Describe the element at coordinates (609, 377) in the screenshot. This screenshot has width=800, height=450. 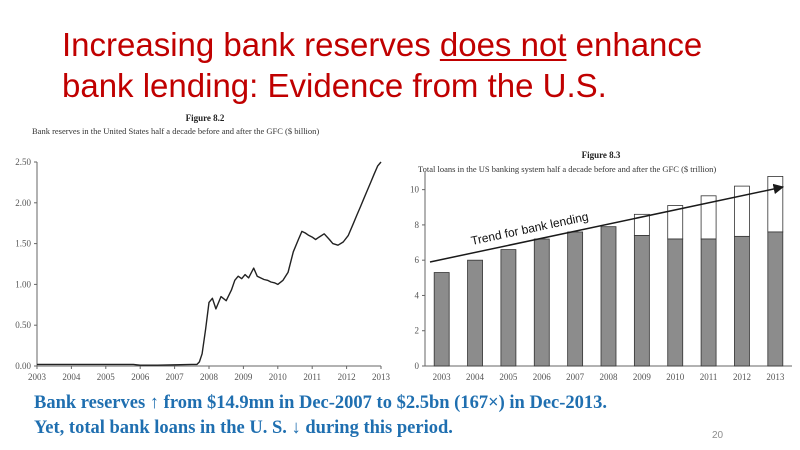
I see `right-x-tick-label: 2008` at that location.